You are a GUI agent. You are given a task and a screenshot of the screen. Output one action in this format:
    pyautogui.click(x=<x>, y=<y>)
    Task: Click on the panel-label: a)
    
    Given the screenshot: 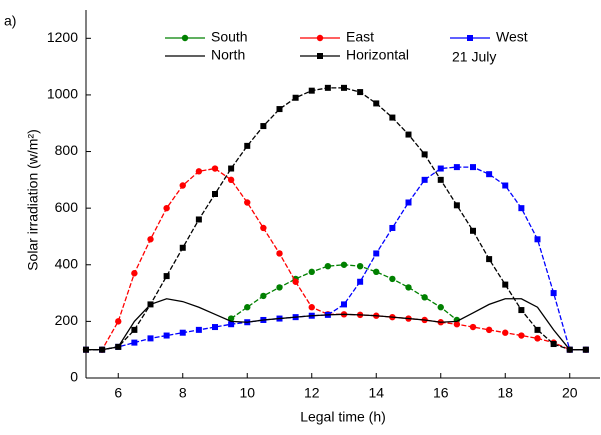 What is the action you would take?
    pyautogui.click(x=10, y=21)
    